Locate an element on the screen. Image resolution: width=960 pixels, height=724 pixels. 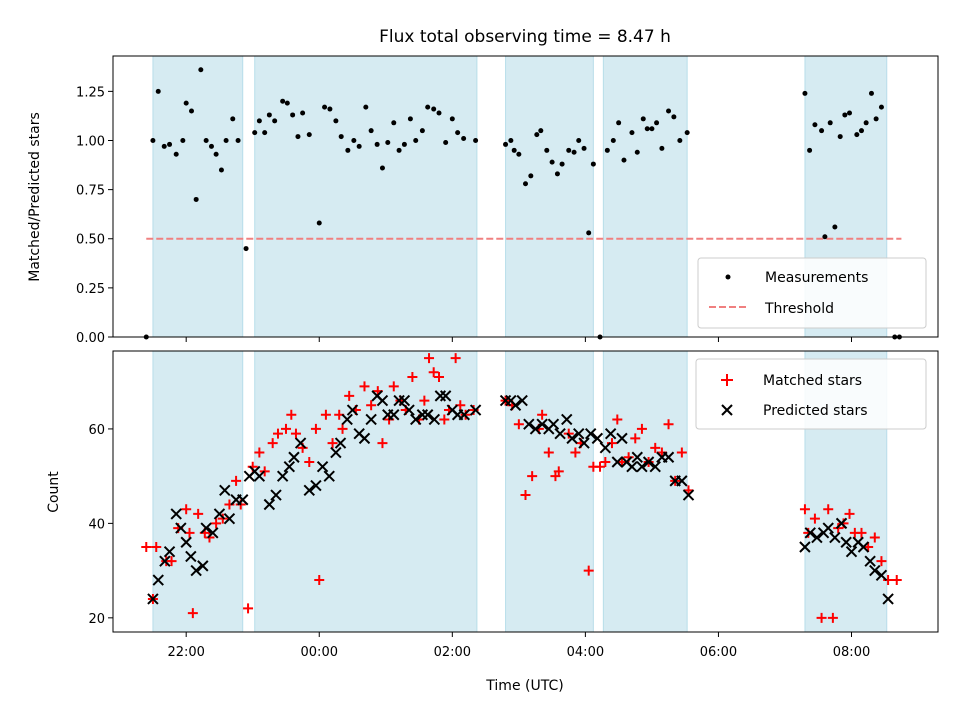
bottom-x-ticks: 22:00 00:00 02:00 04:00 06:00 08:00 is located at coordinates (518, 646).